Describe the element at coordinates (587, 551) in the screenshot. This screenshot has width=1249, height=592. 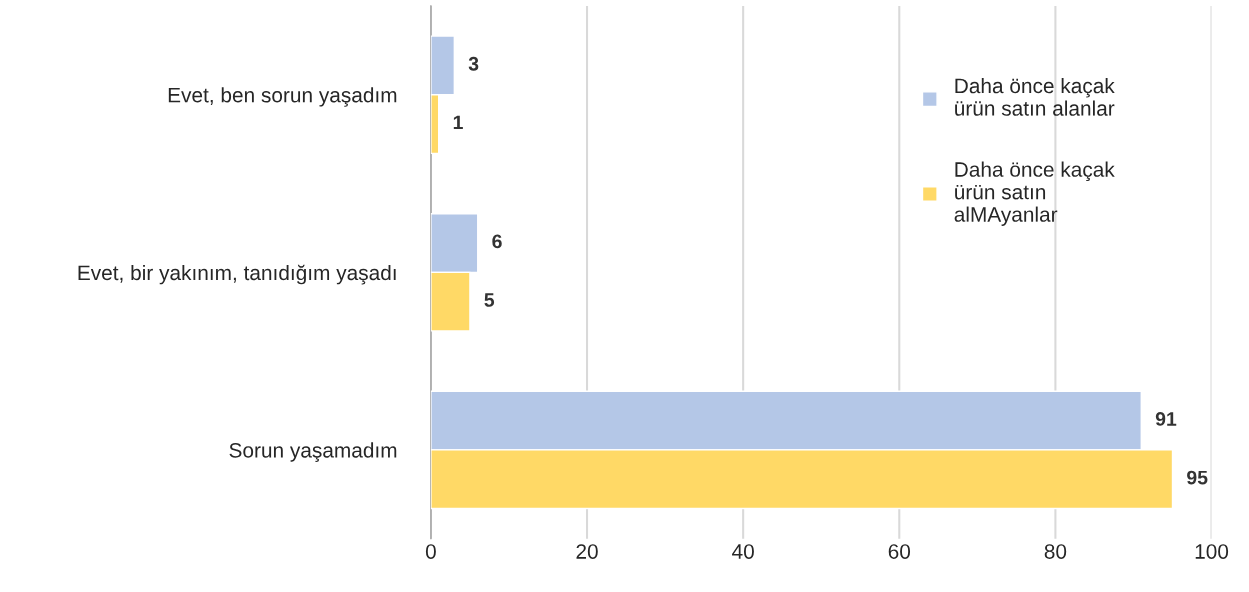
I see `x-tick-label: 20` at that location.